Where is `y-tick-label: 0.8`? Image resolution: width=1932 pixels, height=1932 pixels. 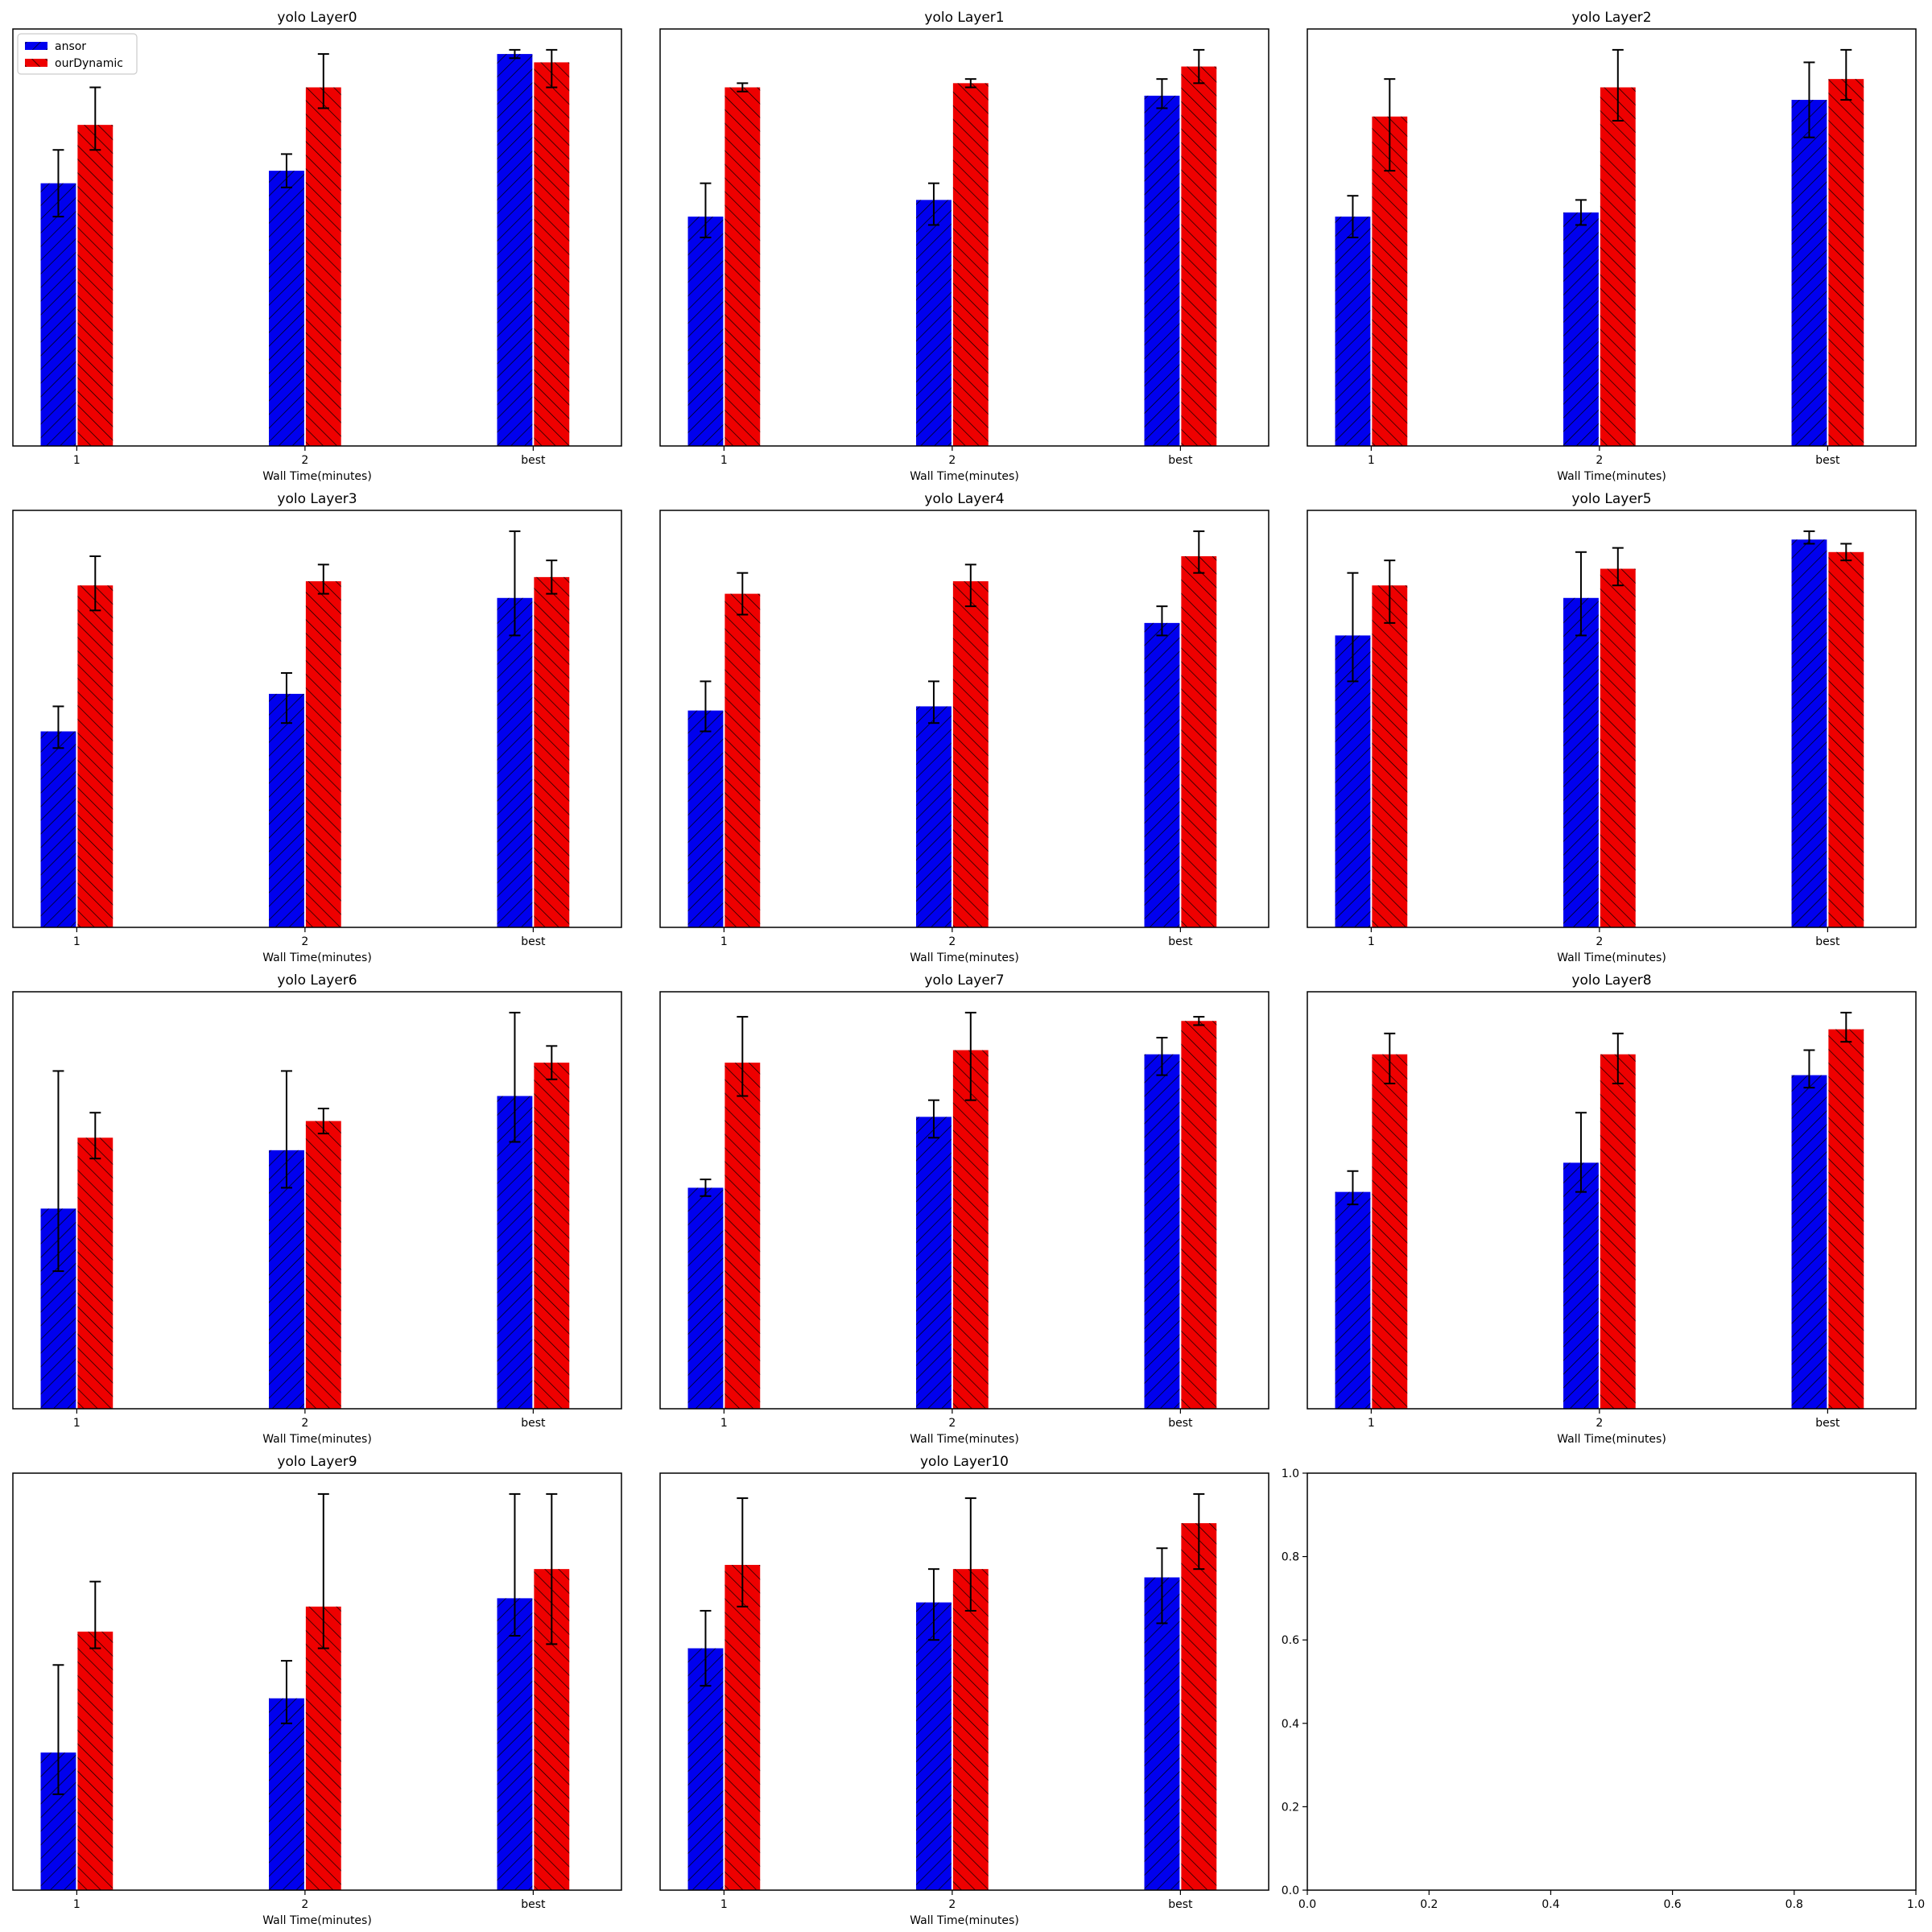
y-tick-label: 0.8 is located at coordinates (1290, 1557).